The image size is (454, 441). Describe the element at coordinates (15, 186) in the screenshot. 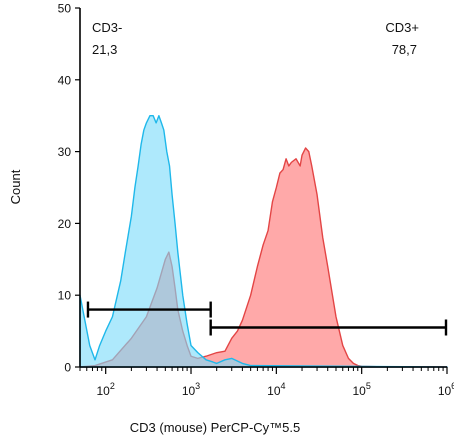

I see `y-axis-label: Count` at that location.